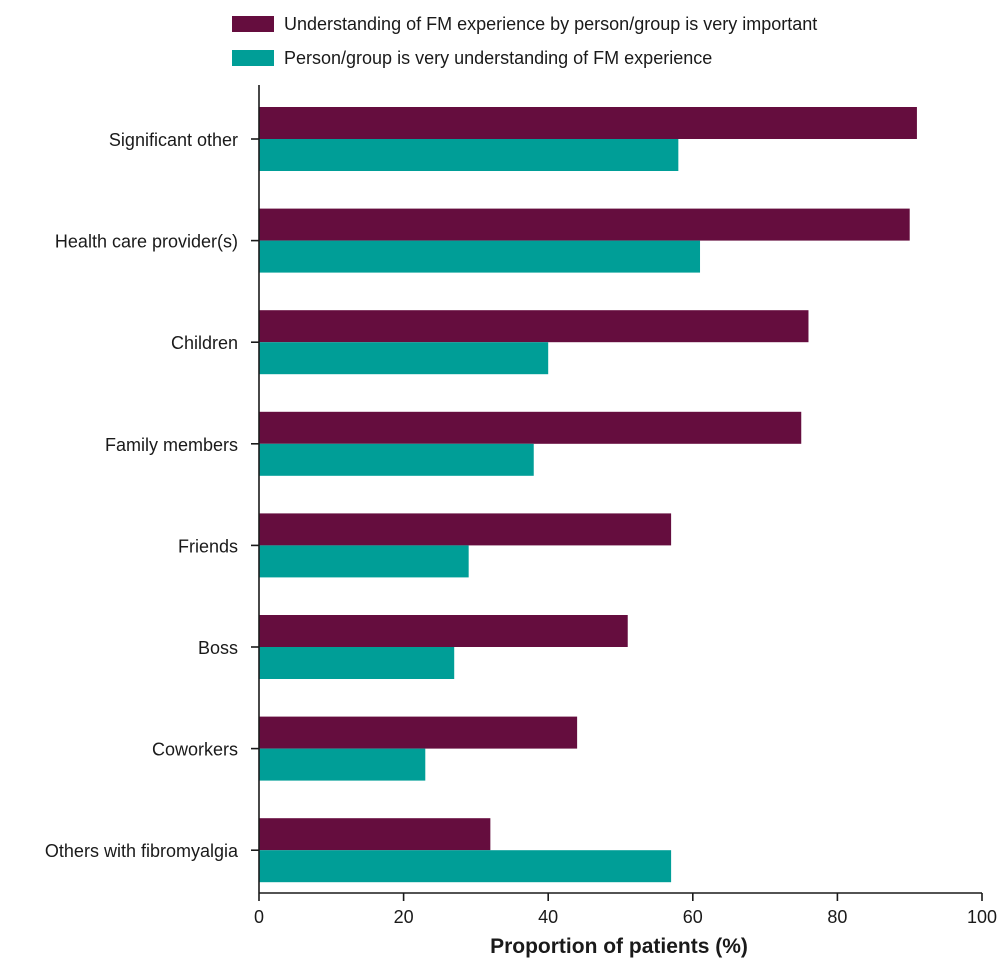  I want to click on y-tick-label: Friends, so click(208, 546).